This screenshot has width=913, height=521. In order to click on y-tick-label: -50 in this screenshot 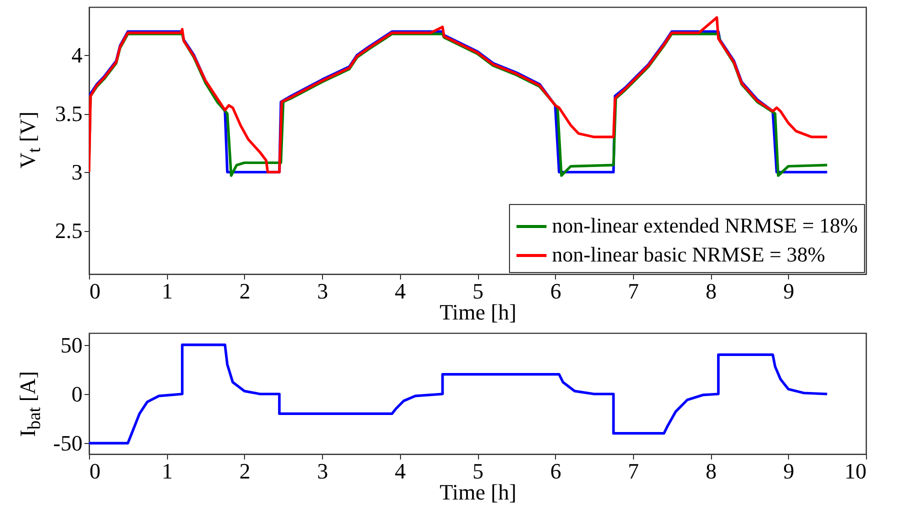, I will do `click(67, 443)`.